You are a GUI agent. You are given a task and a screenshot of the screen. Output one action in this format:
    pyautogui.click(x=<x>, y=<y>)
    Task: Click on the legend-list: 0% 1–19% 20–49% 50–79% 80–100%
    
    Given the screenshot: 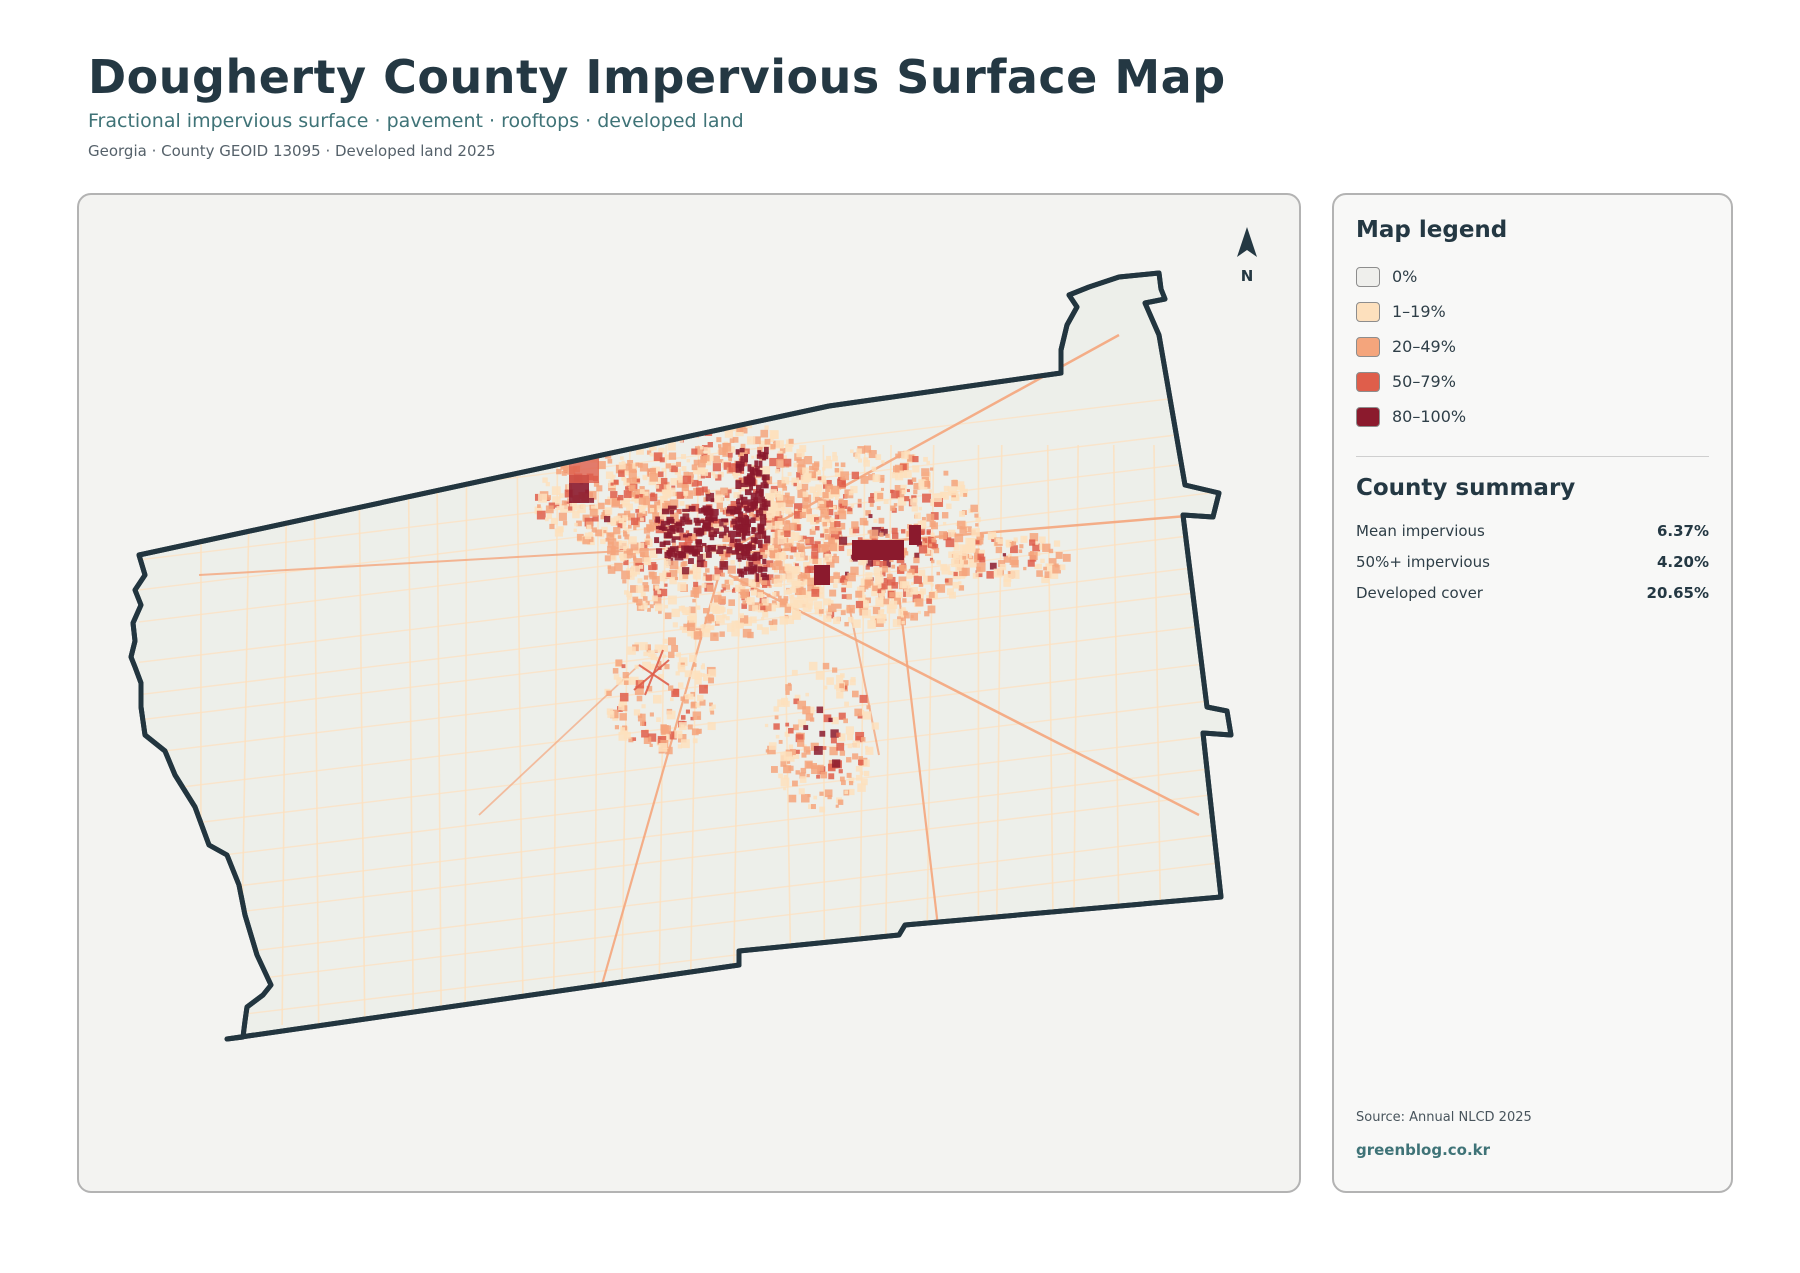 What is the action you would take?
    pyautogui.click(x=1532, y=346)
    